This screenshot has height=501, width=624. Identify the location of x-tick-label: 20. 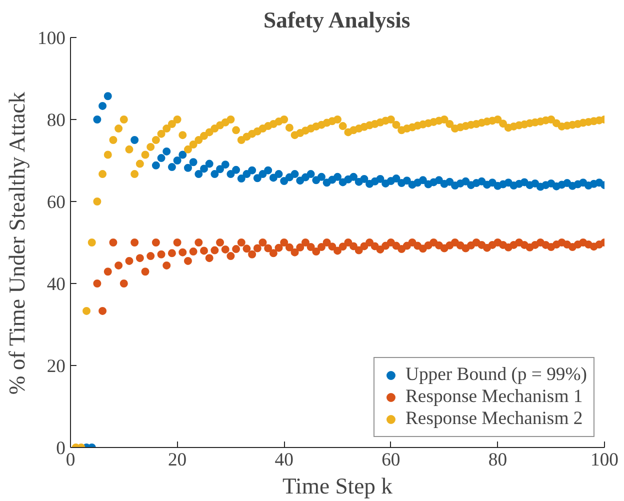
(177, 460).